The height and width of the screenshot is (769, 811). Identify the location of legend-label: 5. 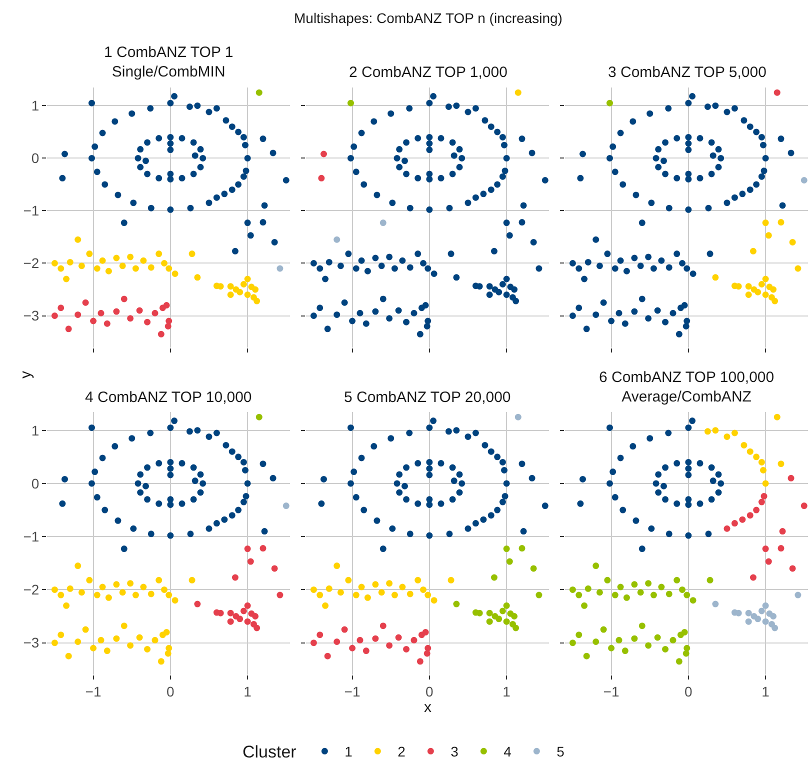
(560, 752).